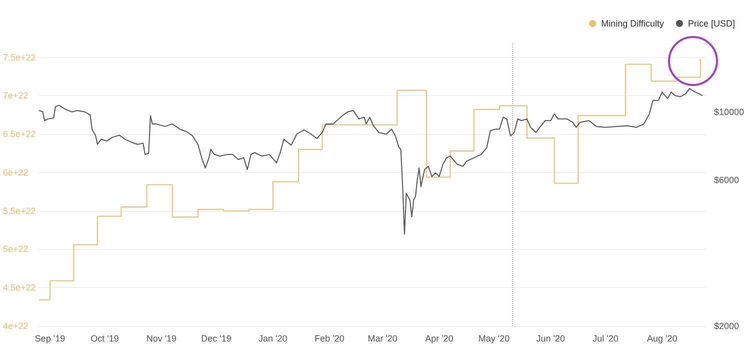  What do you see at coordinates (727, 326) in the screenshot?
I see `y2-tick-label: $2000` at bounding box center [727, 326].